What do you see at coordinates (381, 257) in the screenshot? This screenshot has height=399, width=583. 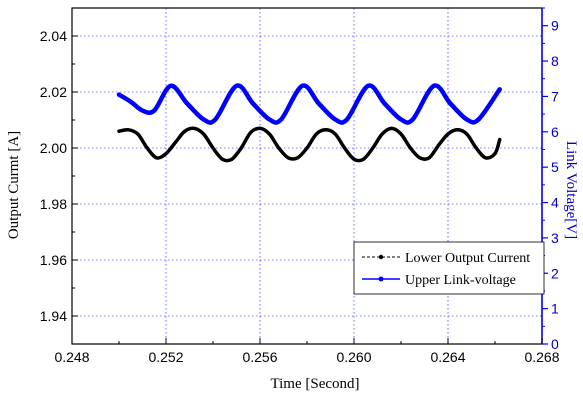 I see `legend-marker-current` at bounding box center [381, 257].